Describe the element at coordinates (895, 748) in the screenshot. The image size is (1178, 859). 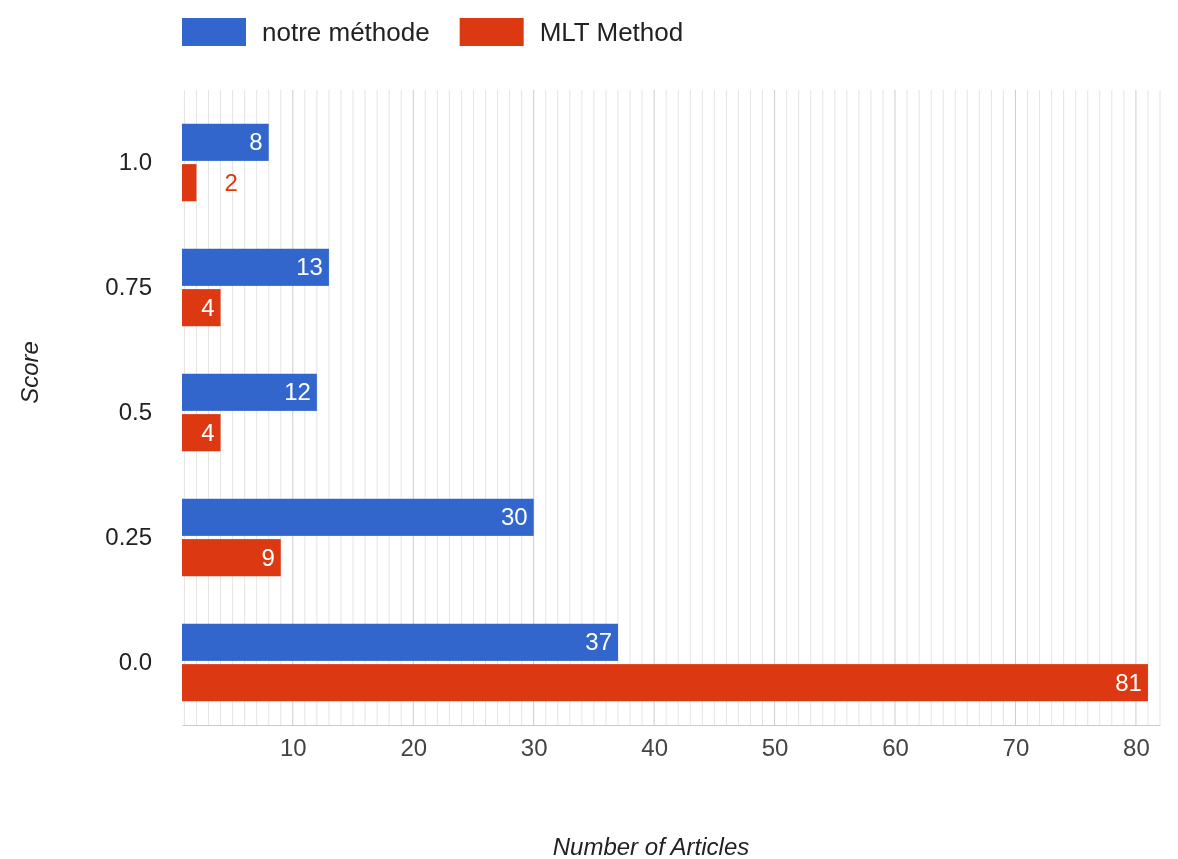
I see `x-tick-label: 60` at that location.